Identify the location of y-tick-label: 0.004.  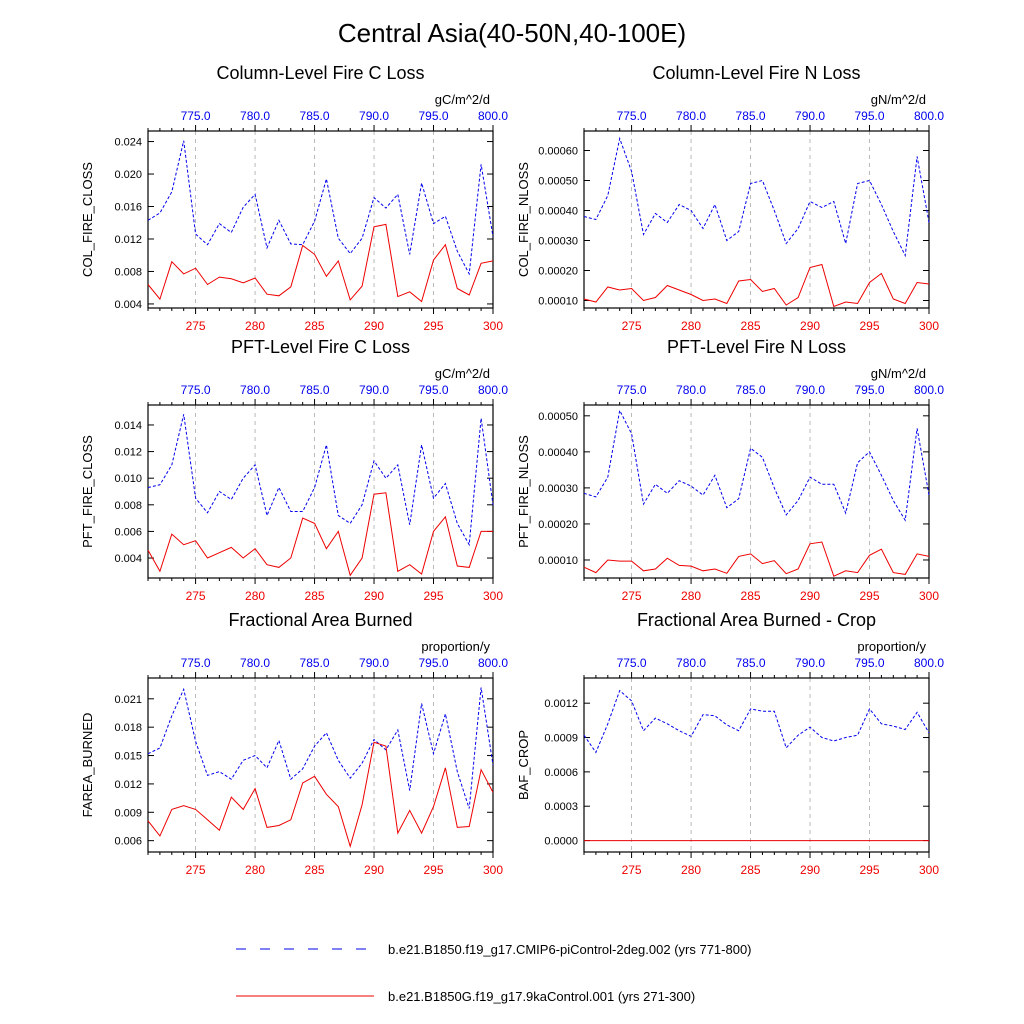
(128, 559).